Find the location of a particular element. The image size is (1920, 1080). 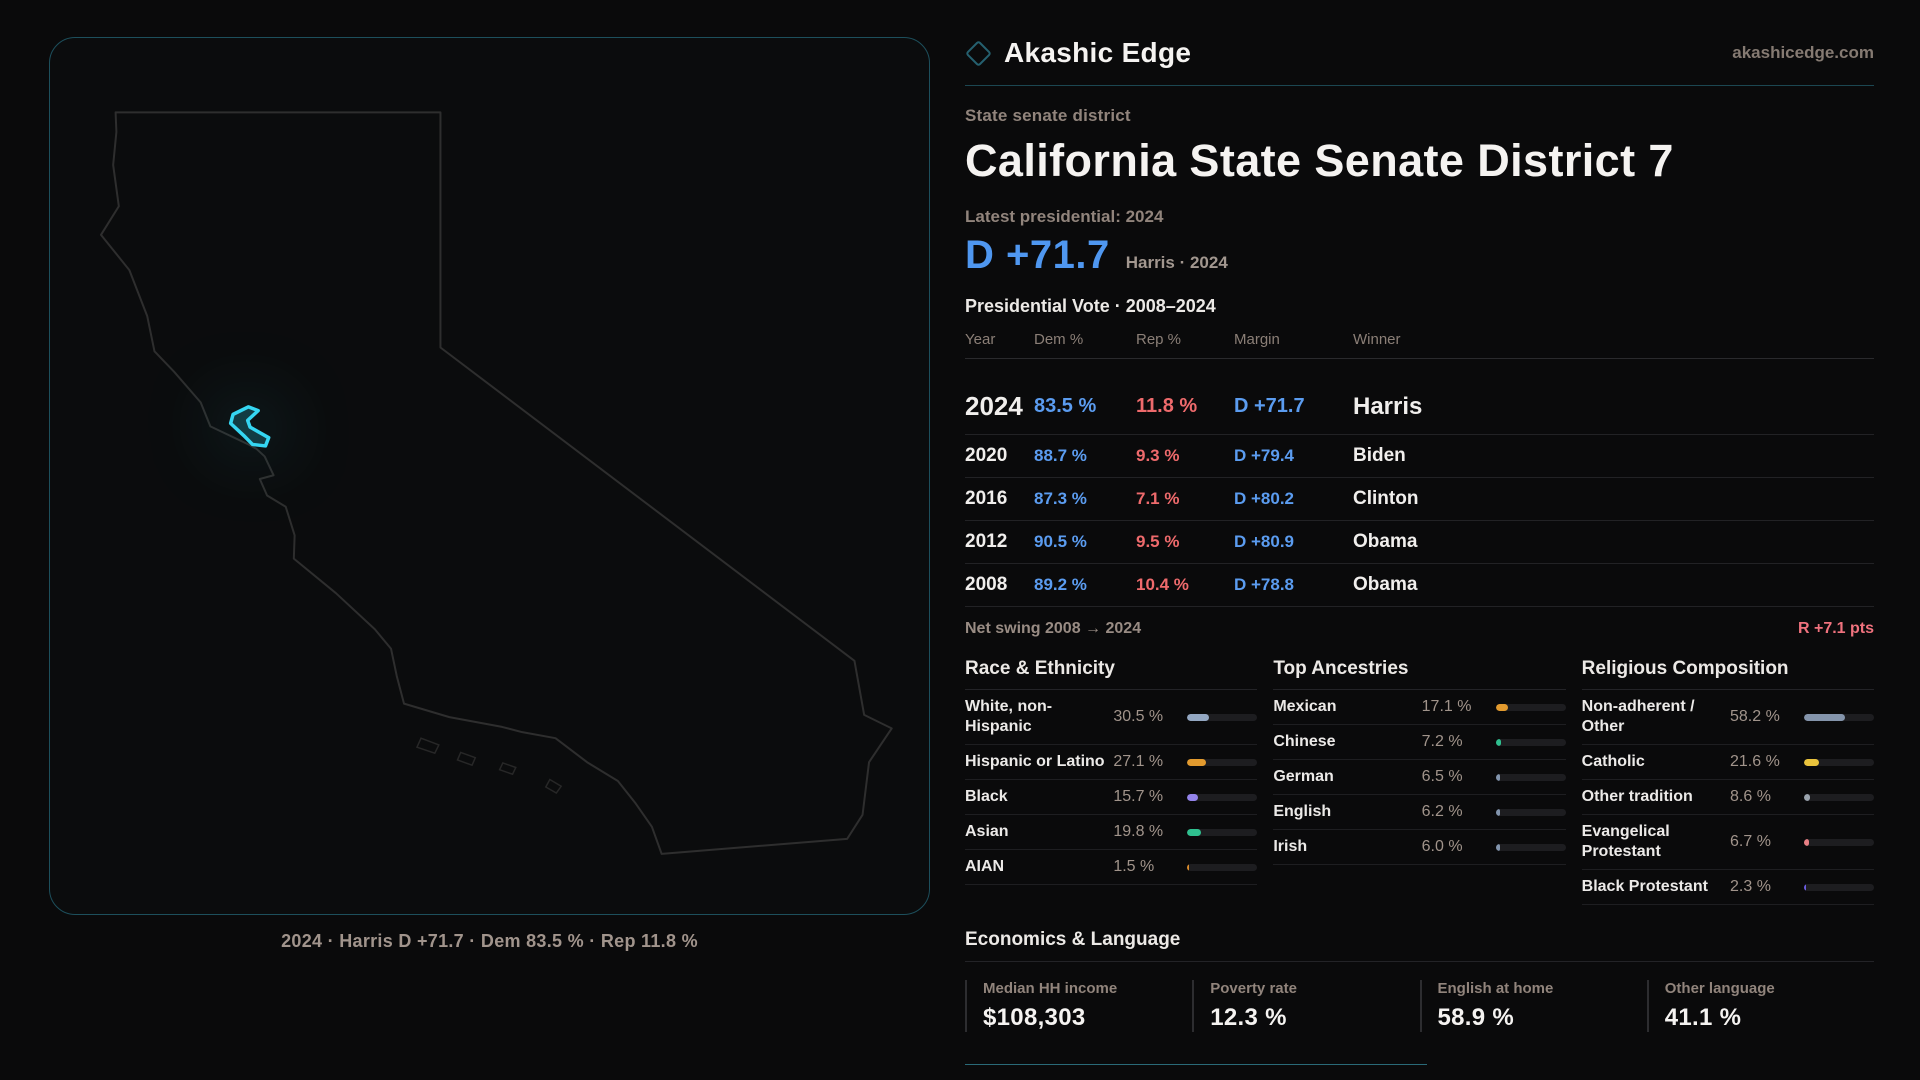

demo-label: Hispanic or Latino is located at coordinates (1035, 761).